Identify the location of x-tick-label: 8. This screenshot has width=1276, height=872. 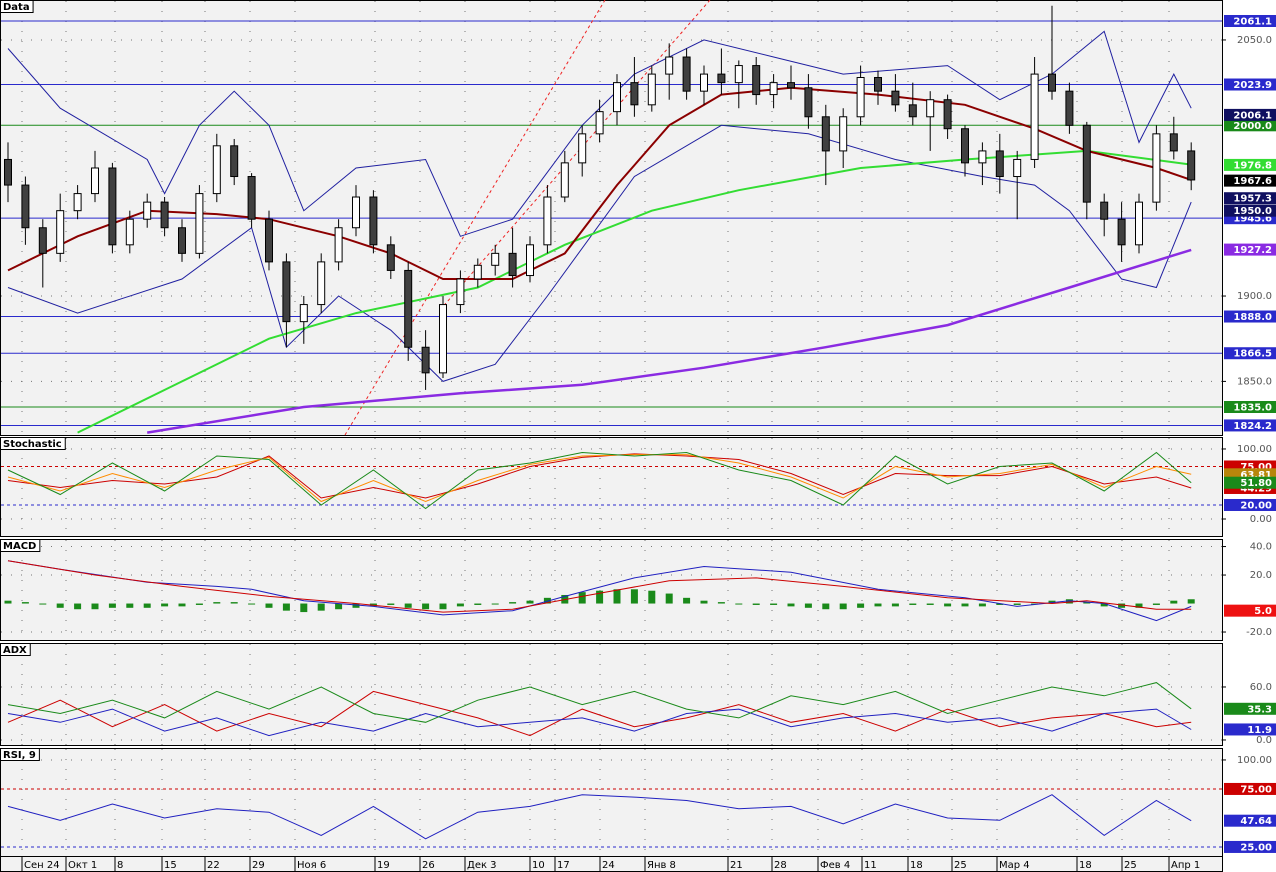
(120, 865).